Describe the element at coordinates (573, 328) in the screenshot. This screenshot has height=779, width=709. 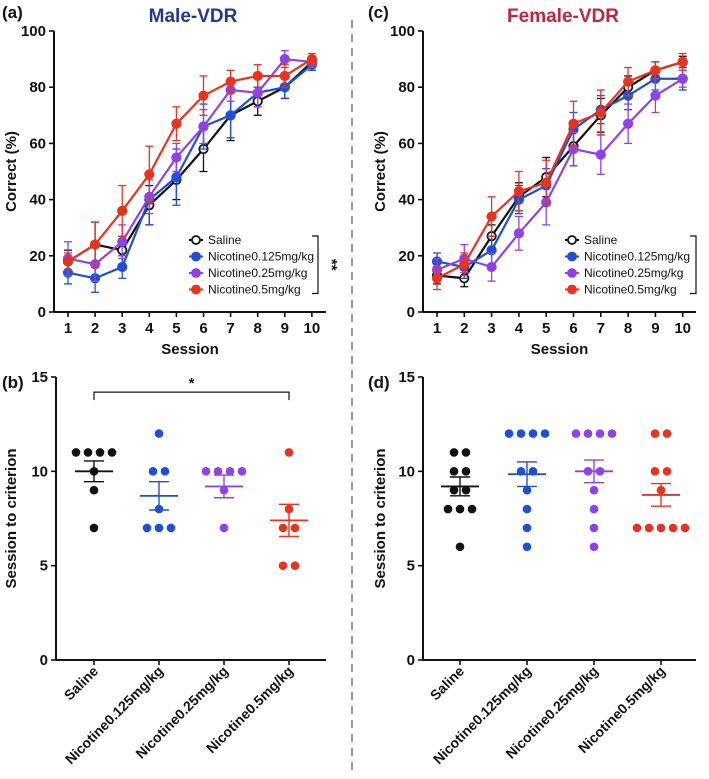
I see `x-tick-label: 6` at that location.